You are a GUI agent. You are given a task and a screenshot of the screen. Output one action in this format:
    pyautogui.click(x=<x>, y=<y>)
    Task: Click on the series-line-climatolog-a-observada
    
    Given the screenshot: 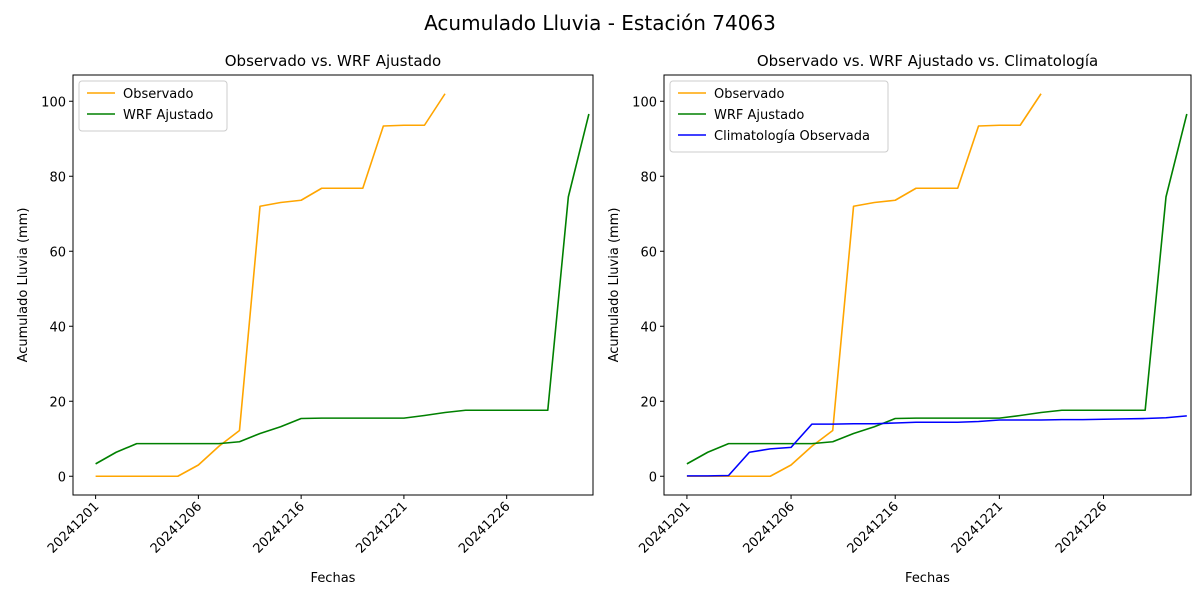 What is the action you would take?
    pyautogui.click(x=936, y=446)
    